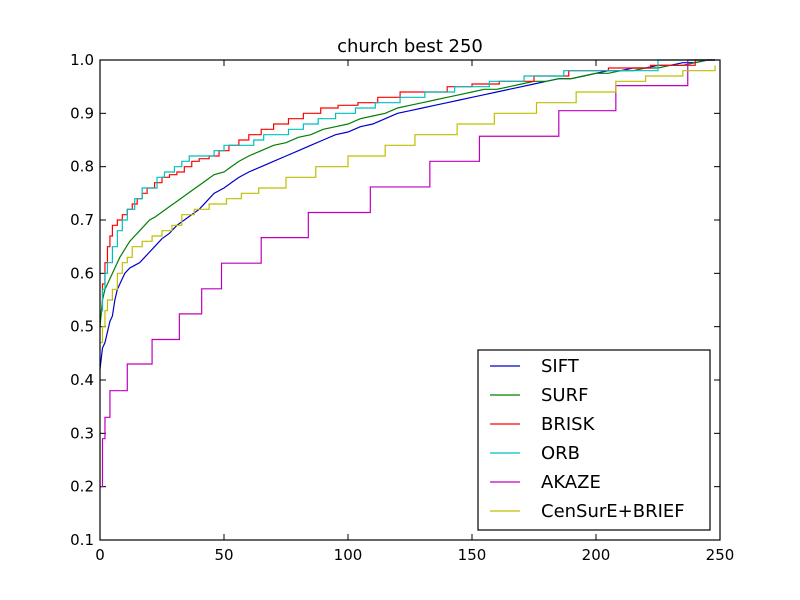 This screenshot has width=800, height=600. I want to click on chart-title: church best 250, so click(410, 46).